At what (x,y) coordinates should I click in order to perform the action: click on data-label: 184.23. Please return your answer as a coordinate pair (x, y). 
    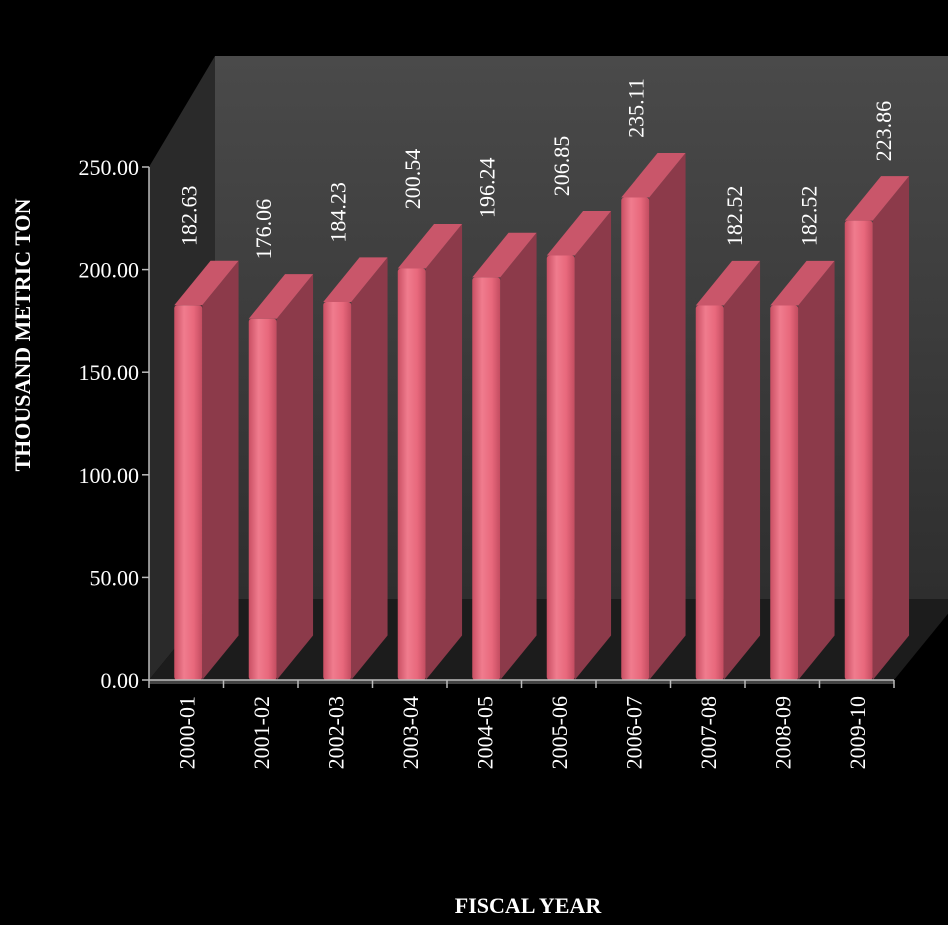
    Looking at the image, I should click on (337, 212).